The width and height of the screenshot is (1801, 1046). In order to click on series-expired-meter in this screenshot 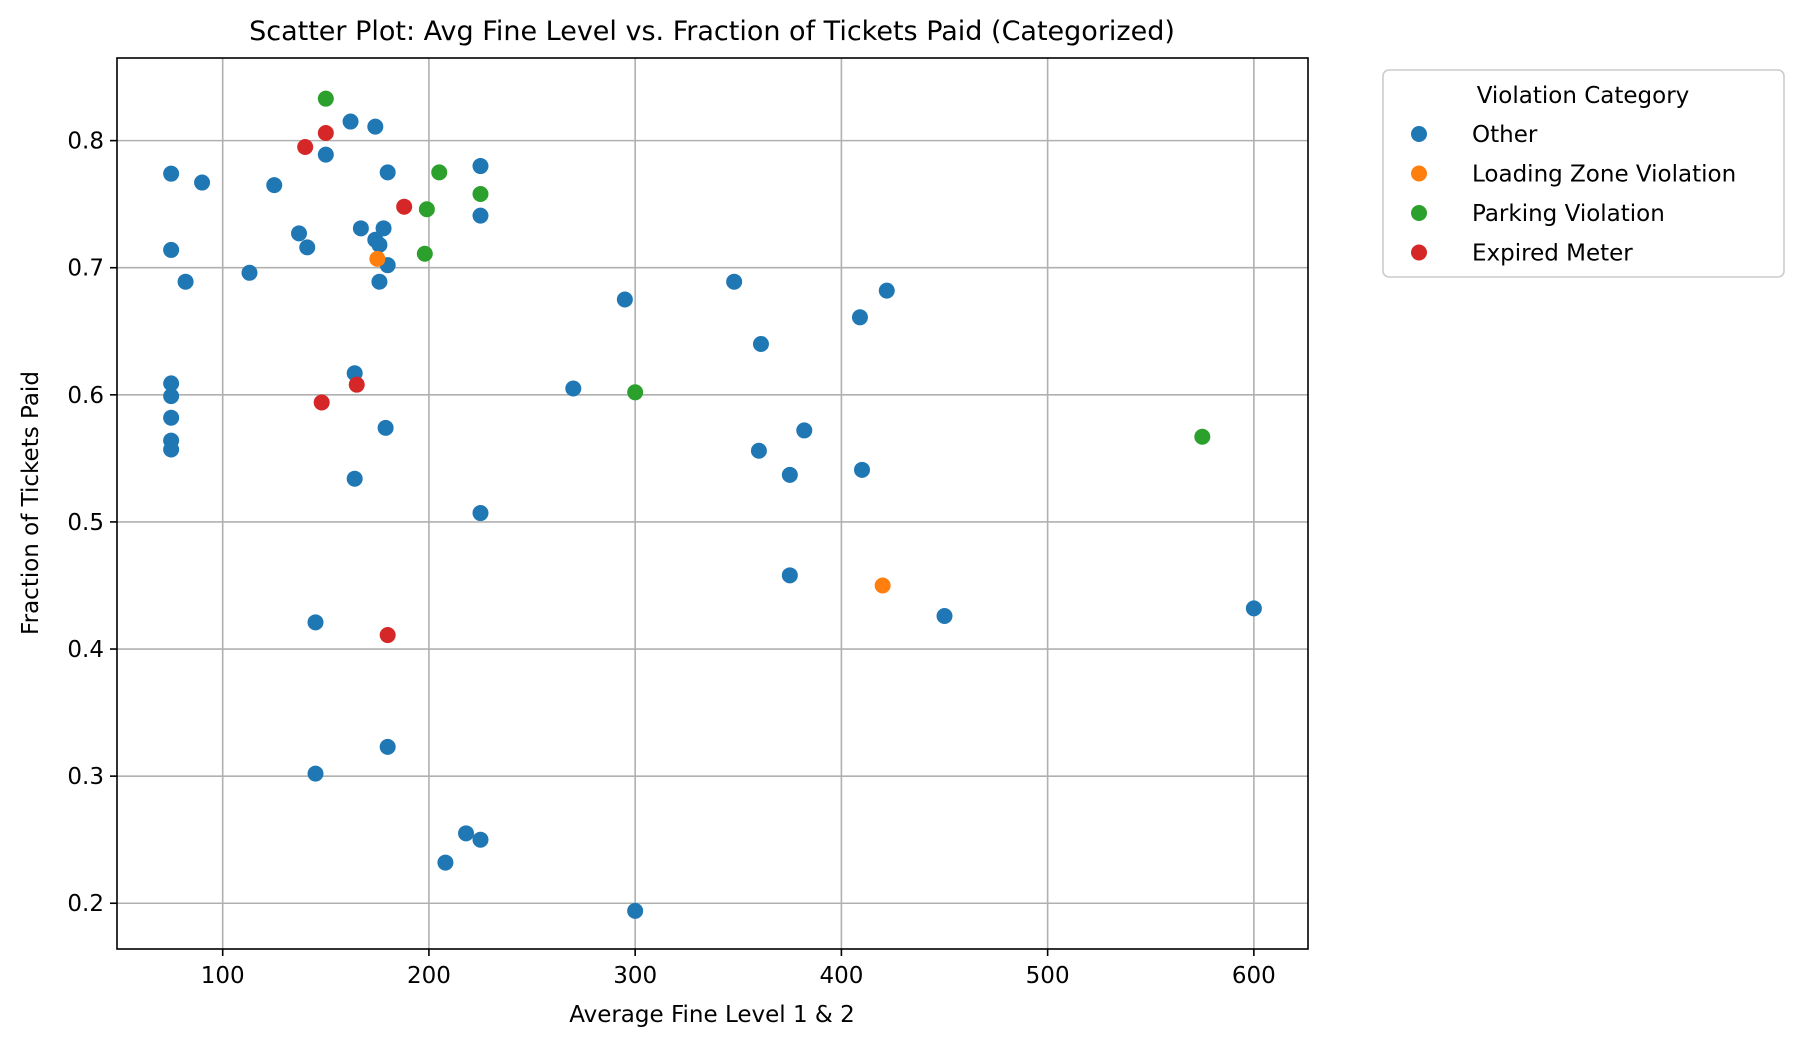, I will do `click(355, 384)`.